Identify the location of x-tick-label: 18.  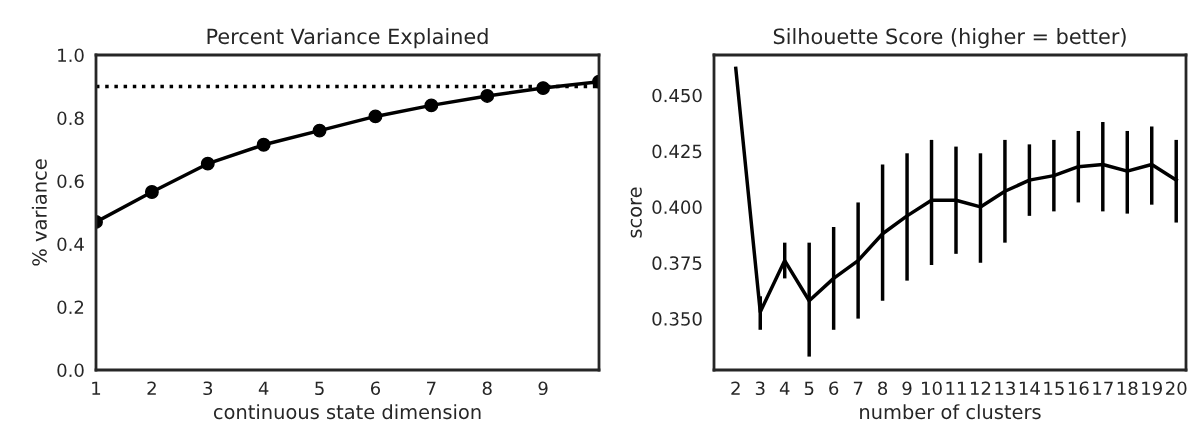
(1127, 388).